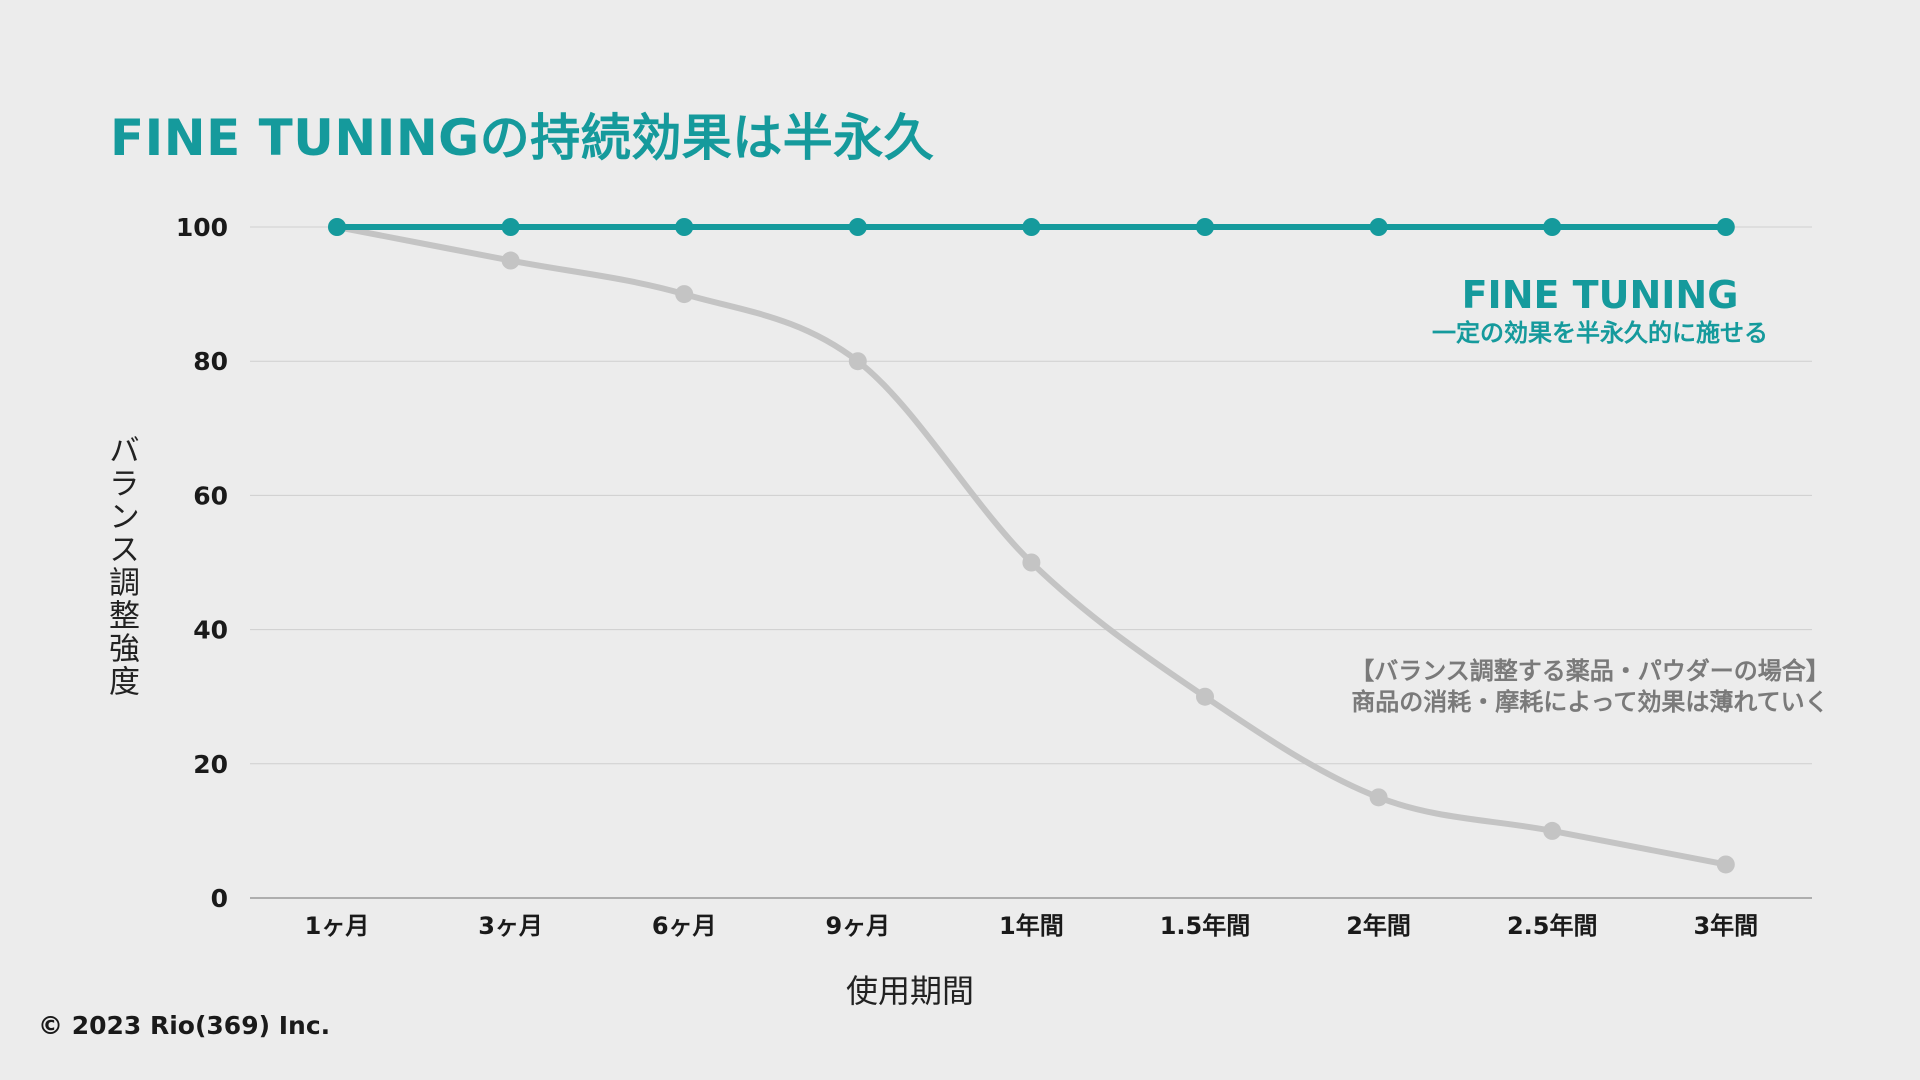 The width and height of the screenshot is (1920, 1080). I want to click on x-tick-label: 1年間, so click(1031, 926).